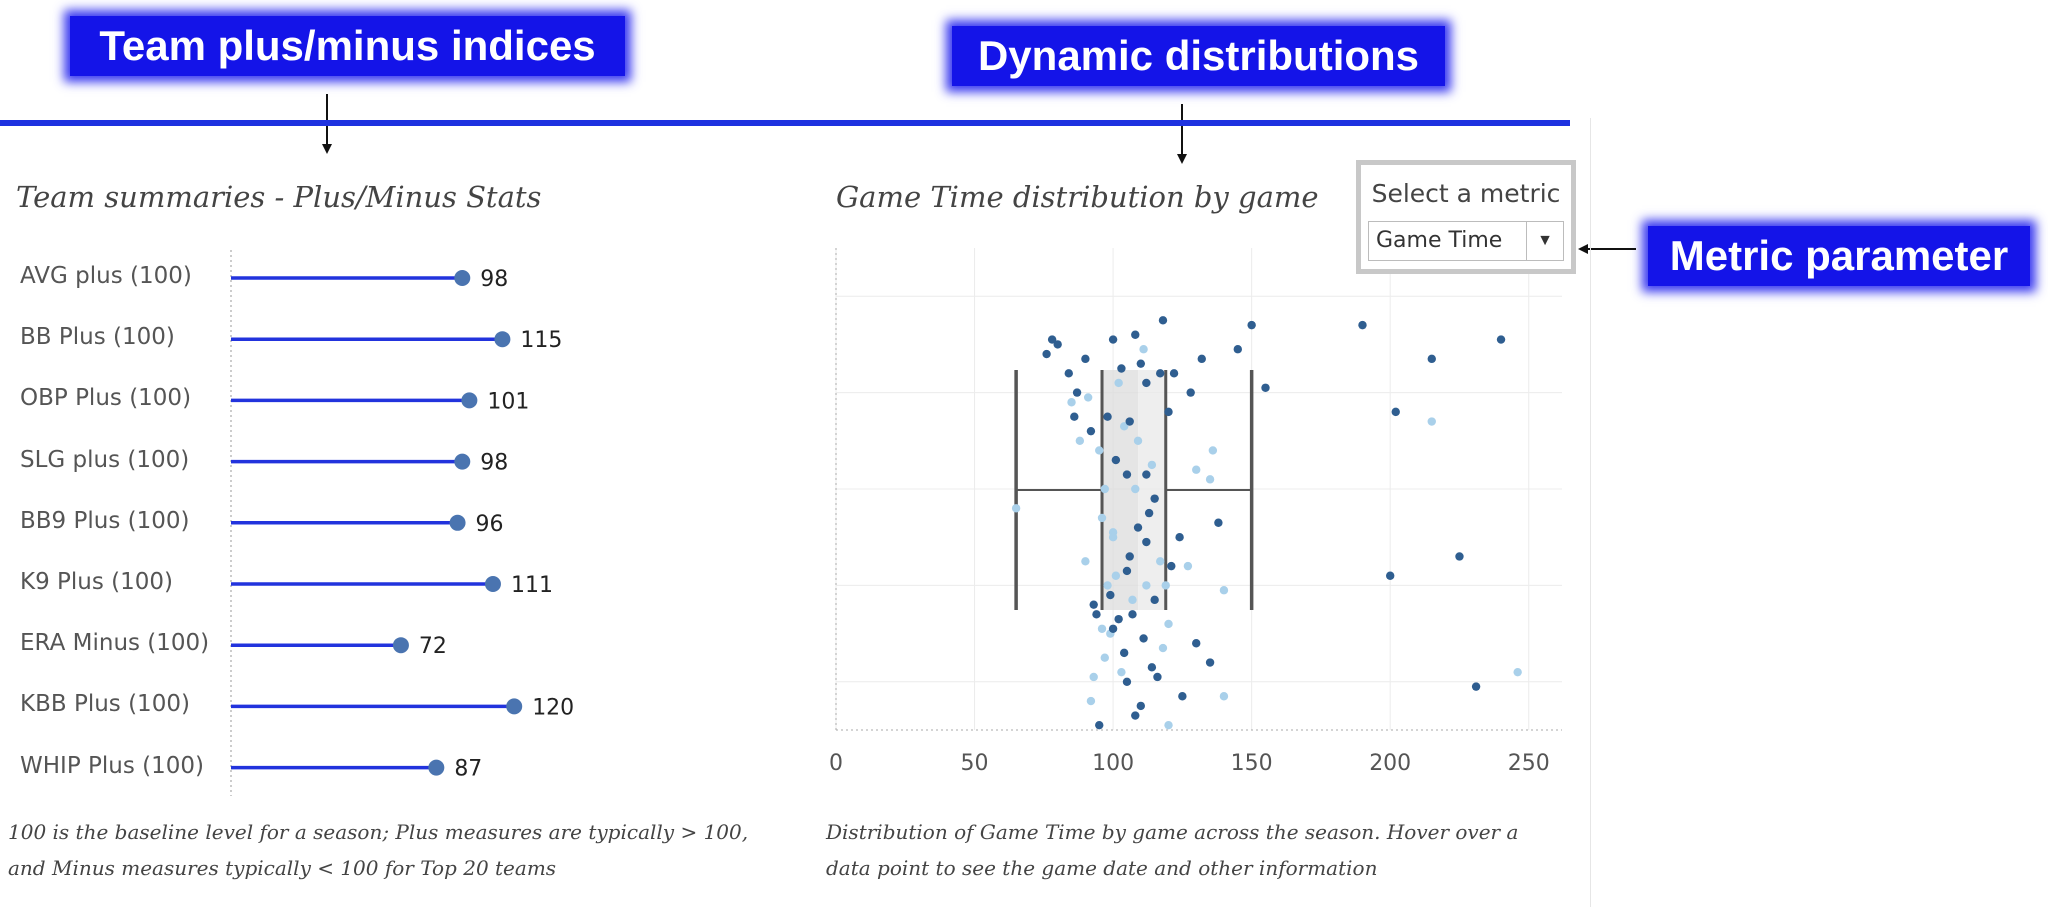 Image resolution: width=2048 pixels, height=907 pixels. I want to click on chevron-down-icon: ▼, so click(1544, 241).